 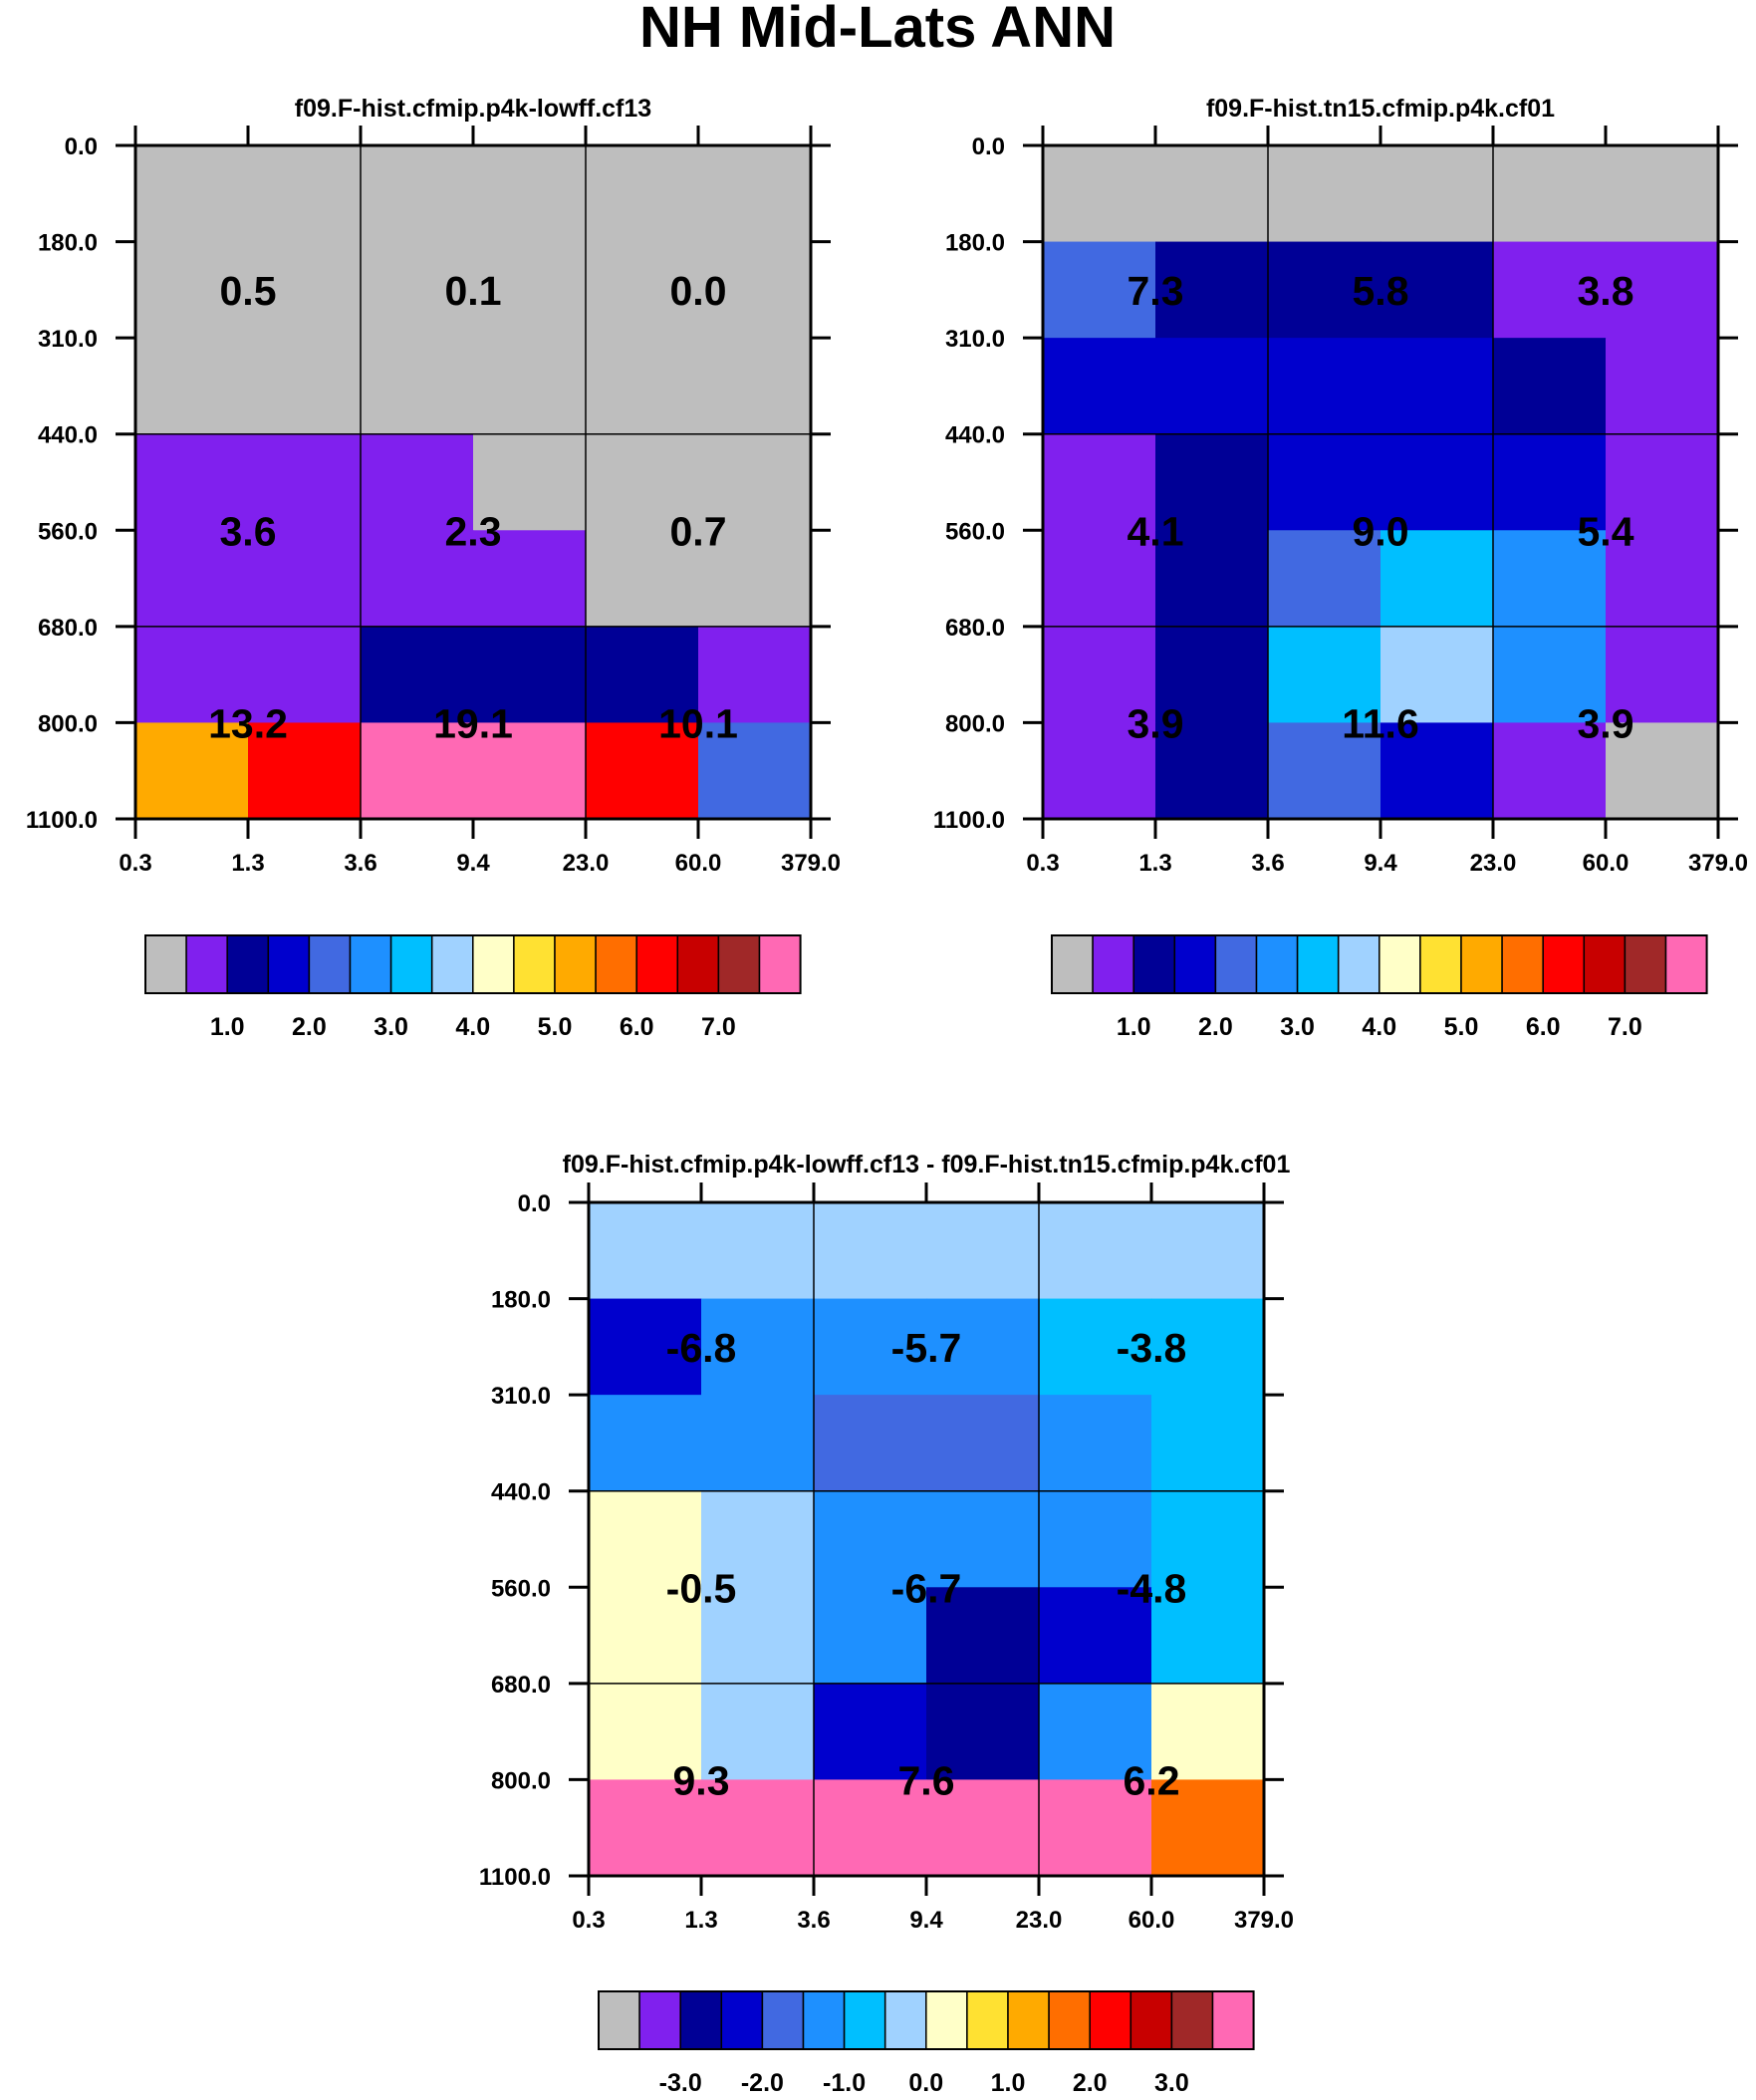 What do you see at coordinates (877, 30) in the screenshot?
I see `main-title: NH Mid-Lats ANN` at bounding box center [877, 30].